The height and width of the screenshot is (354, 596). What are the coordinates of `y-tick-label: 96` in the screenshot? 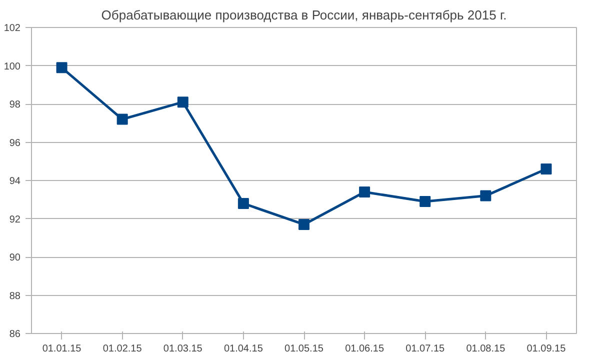 It's located at (15, 143).